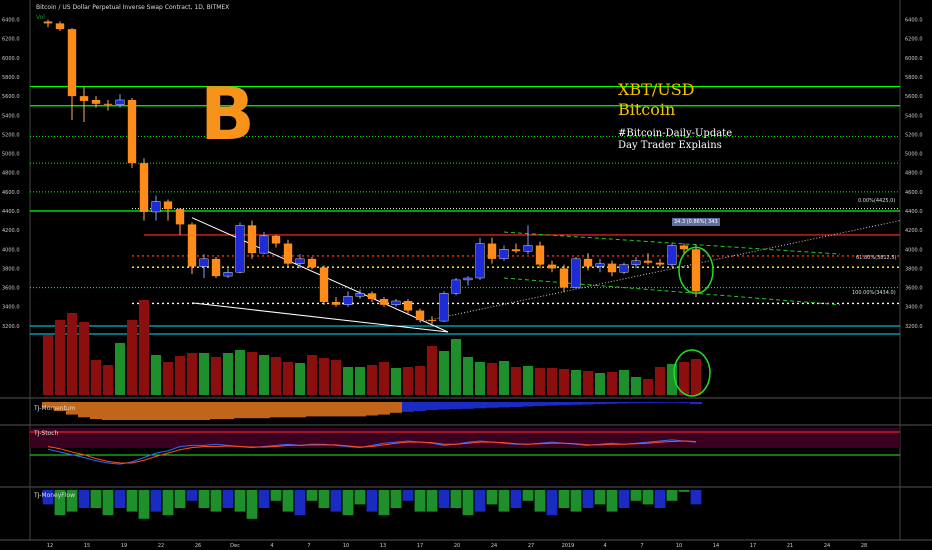 The height and width of the screenshot is (550, 932). Describe the element at coordinates (914, 327) in the screenshot. I see `y-tick-label-right: 3200.0` at that location.